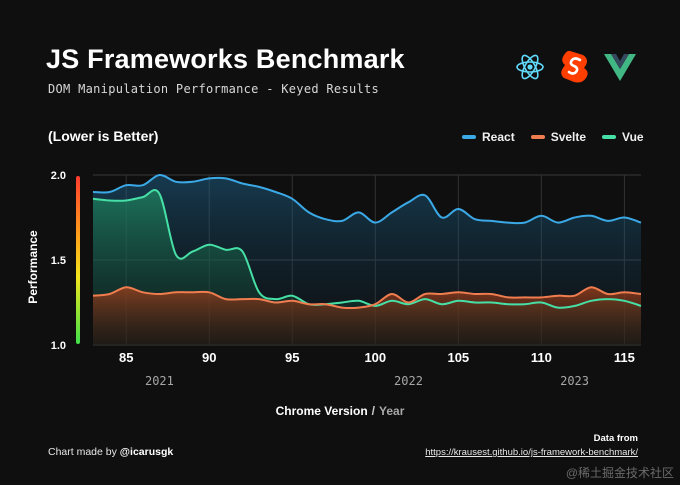  I want to click on y-tick-labels: 1.0 1.5 2.0, so click(58, 261).